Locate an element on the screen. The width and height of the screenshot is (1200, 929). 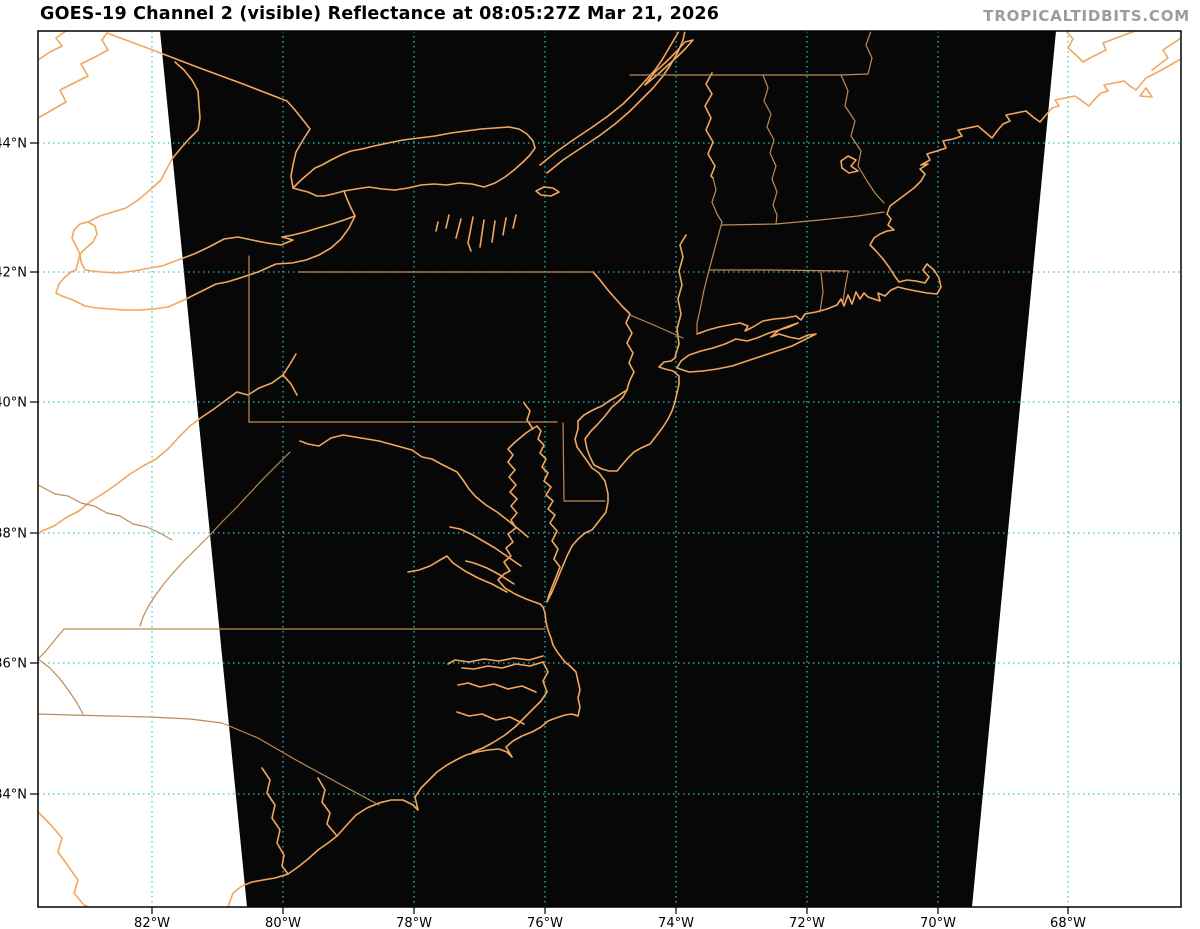
lon-tick-label: 72°W is located at coordinates (807, 922).